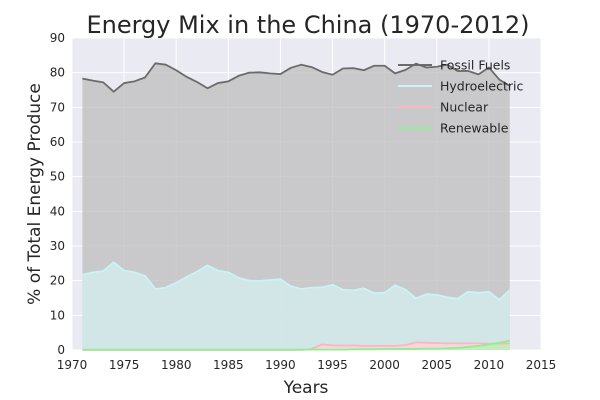 The width and height of the screenshot is (600, 400). I want to click on y-tick-label: 50, so click(57, 177).